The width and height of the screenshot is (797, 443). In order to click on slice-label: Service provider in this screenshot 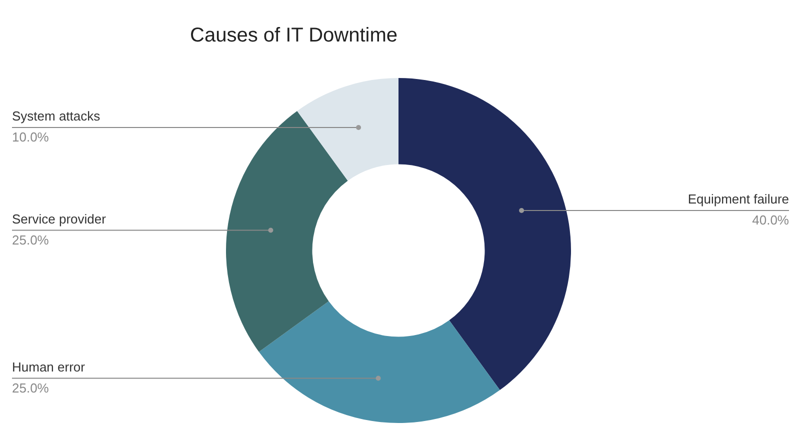, I will do `click(59, 218)`.